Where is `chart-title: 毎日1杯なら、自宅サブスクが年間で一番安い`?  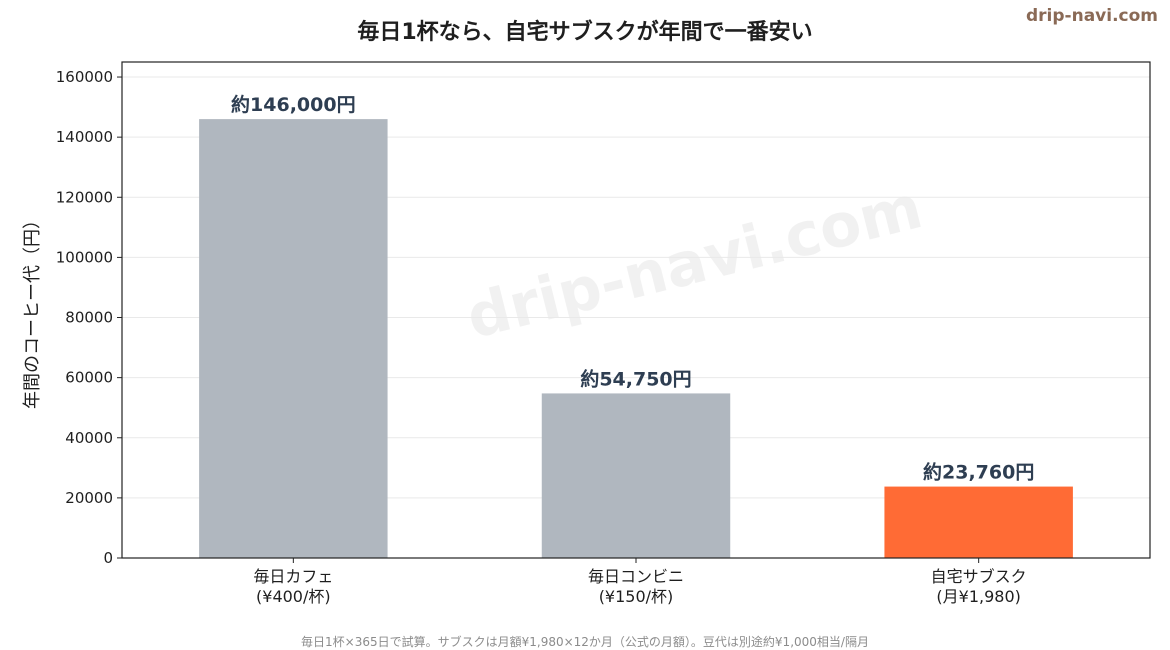
chart-title: 毎日1杯なら、自宅サブスクが年間で一番安い is located at coordinates (585, 32).